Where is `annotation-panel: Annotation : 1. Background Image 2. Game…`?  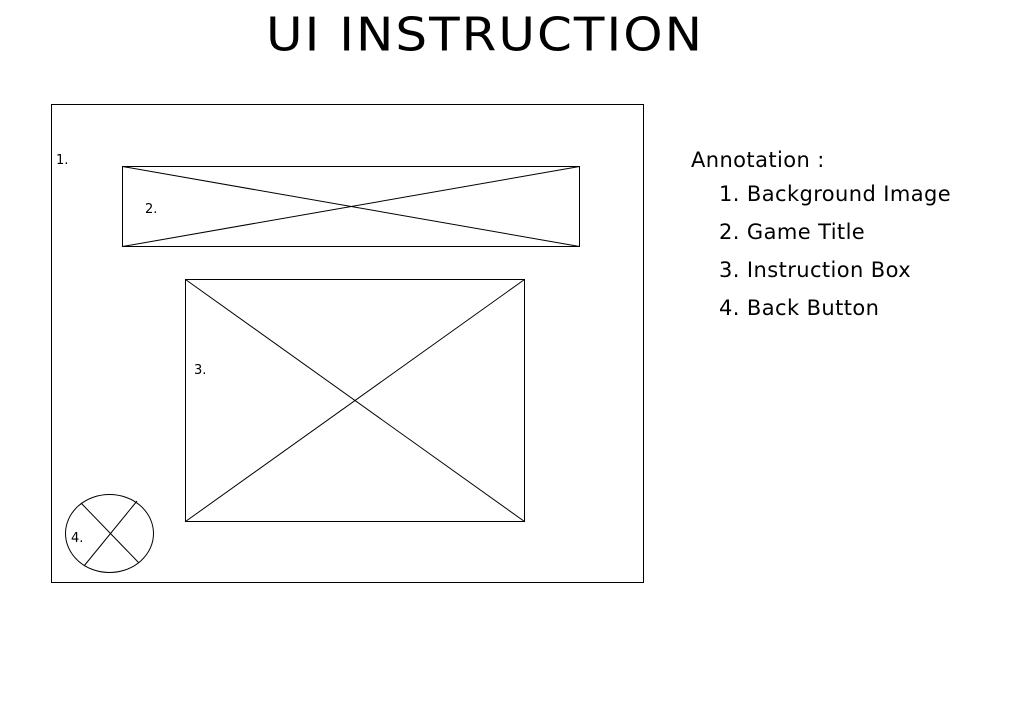
annotation-panel: Annotation : 1. Background Image 2. Game… is located at coordinates (821, 236).